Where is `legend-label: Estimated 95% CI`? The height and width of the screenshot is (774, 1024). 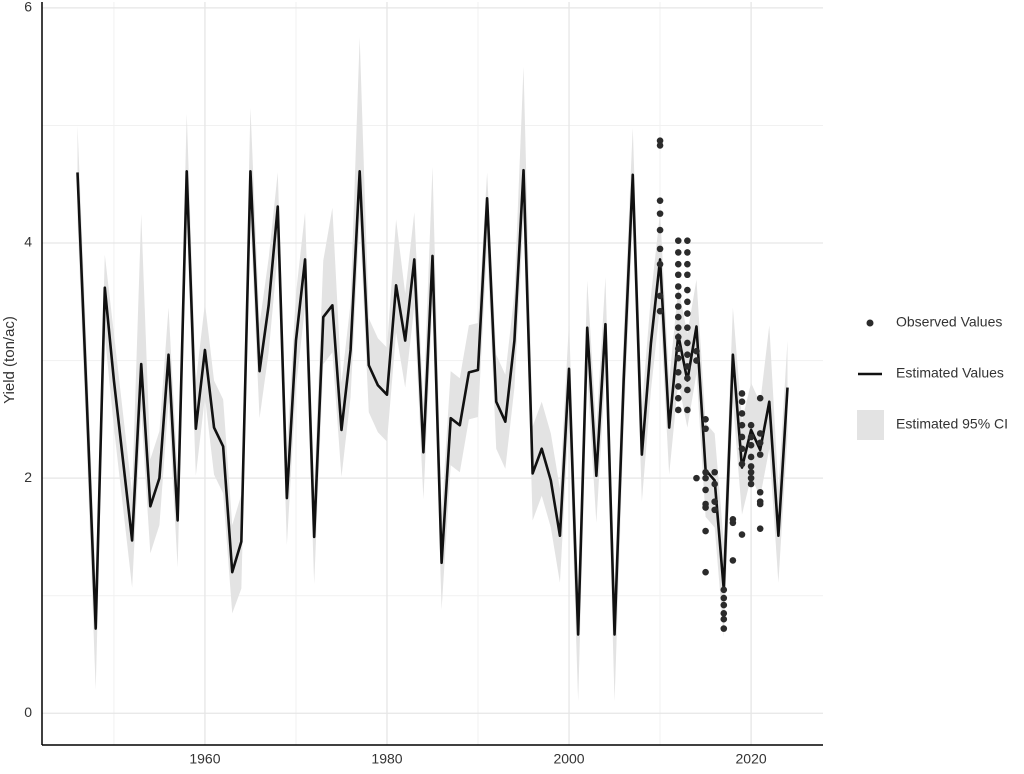
legend-label: Estimated 95% CI is located at coordinates (952, 424).